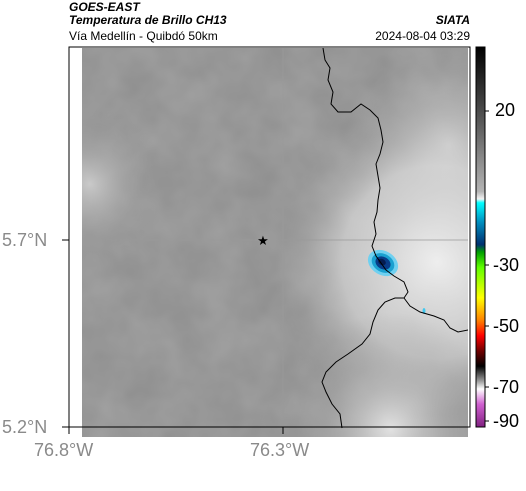 The width and height of the screenshot is (526, 491). I want to click on organization-label: SIATA, so click(452, 20).